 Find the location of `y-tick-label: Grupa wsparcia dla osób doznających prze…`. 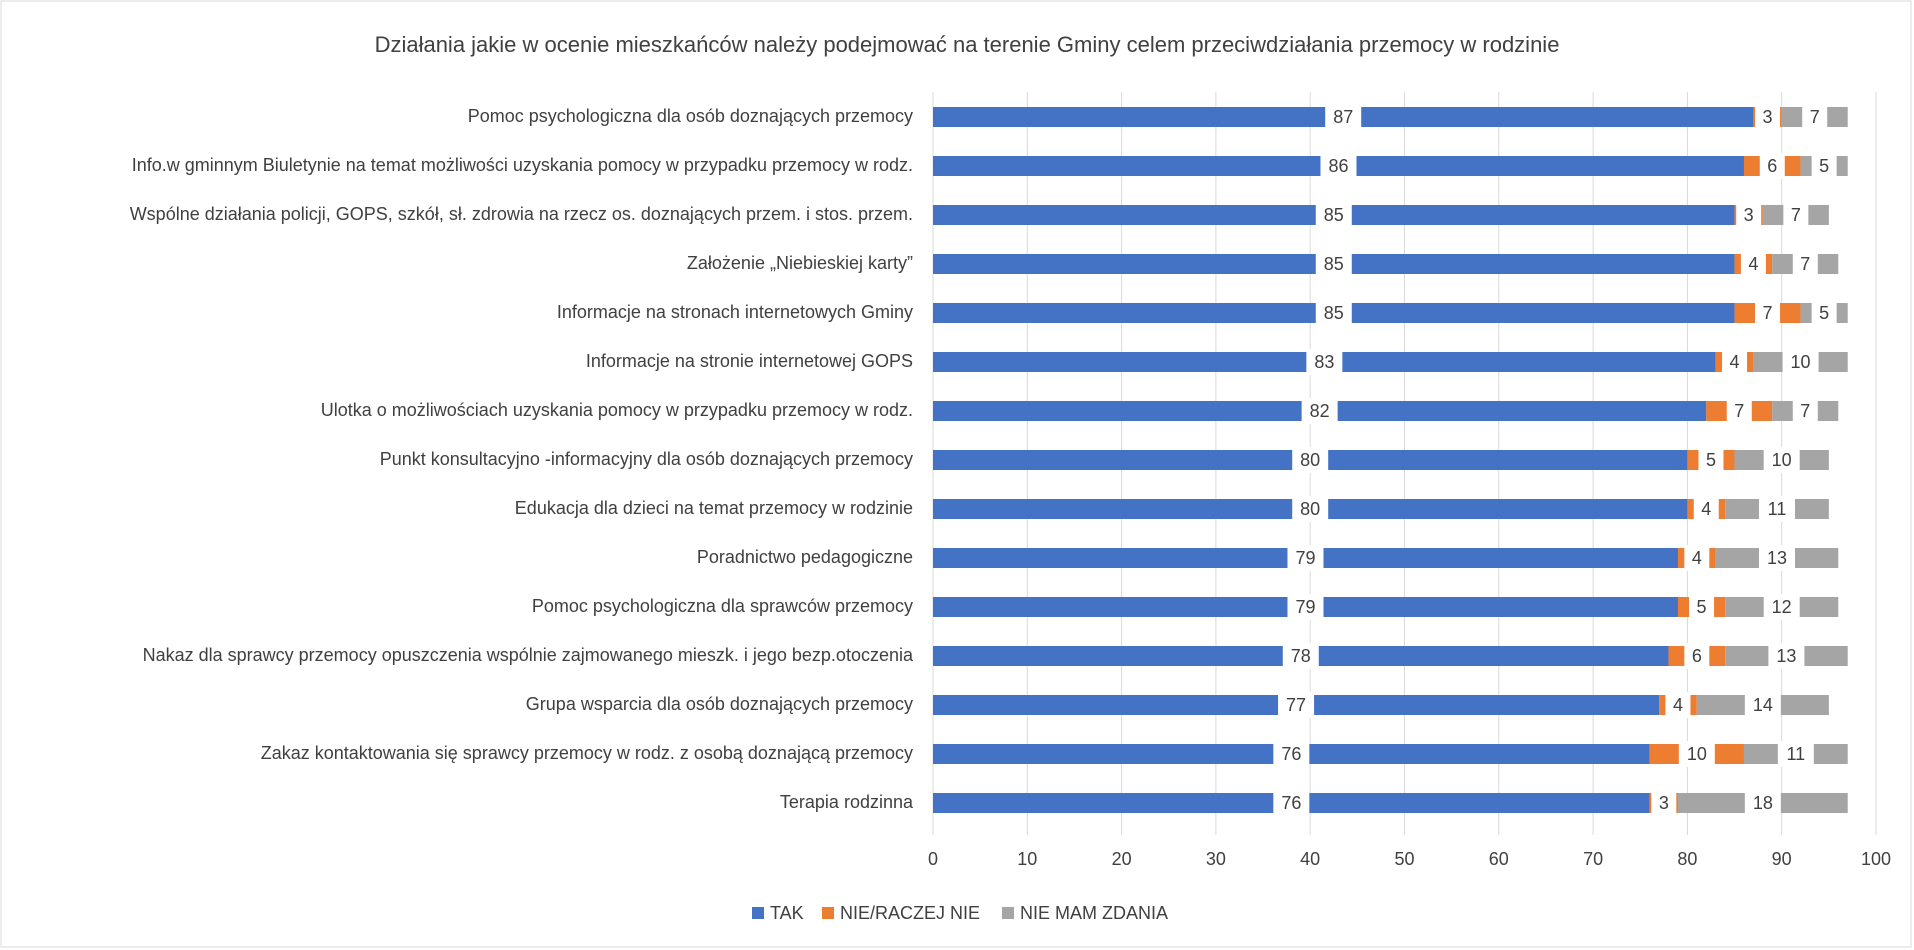

y-tick-label: Grupa wsparcia dla osób doznających prze… is located at coordinates (719, 704).